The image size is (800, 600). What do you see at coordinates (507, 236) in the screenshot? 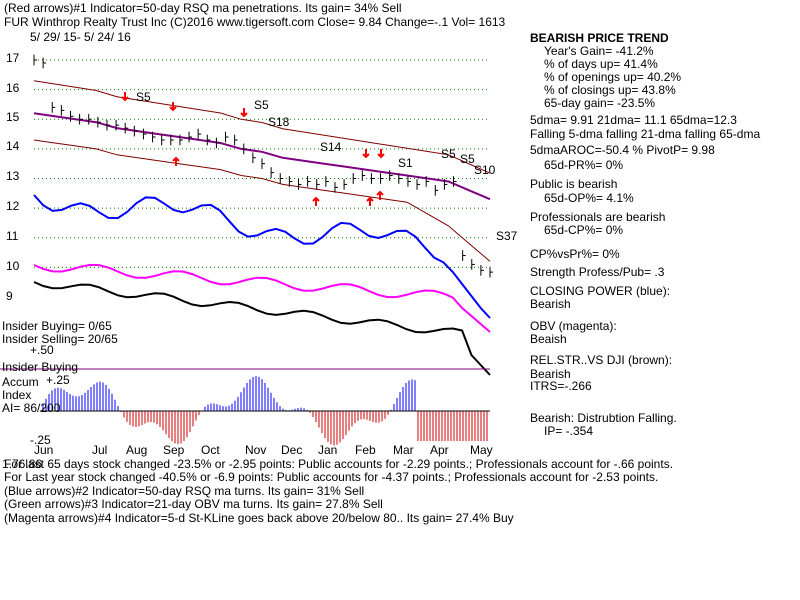
I see `signal-label-s37: S37` at bounding box center [507, 236].